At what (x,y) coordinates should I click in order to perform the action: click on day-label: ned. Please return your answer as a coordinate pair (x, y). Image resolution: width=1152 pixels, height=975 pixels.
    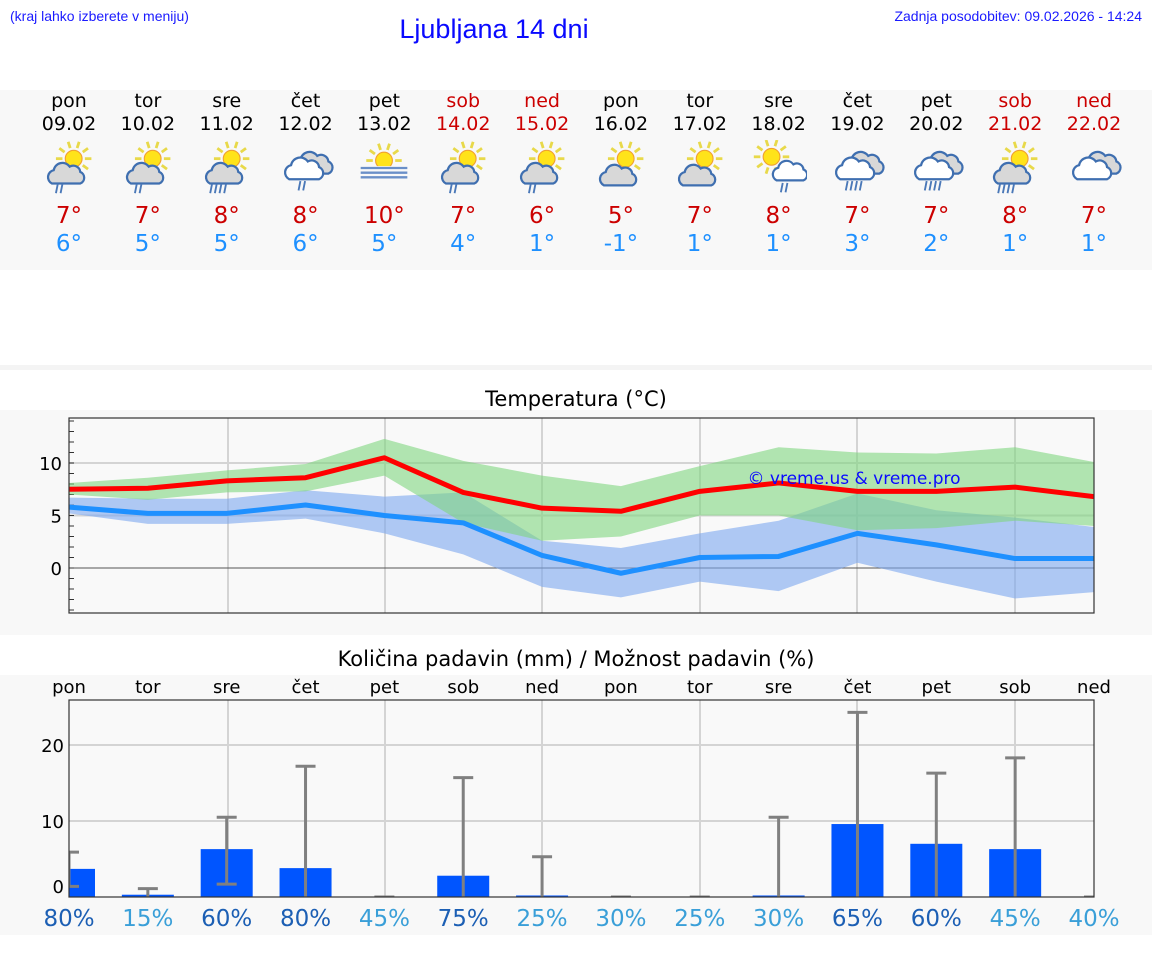
    Looking at the image, I should click on (542, 687).